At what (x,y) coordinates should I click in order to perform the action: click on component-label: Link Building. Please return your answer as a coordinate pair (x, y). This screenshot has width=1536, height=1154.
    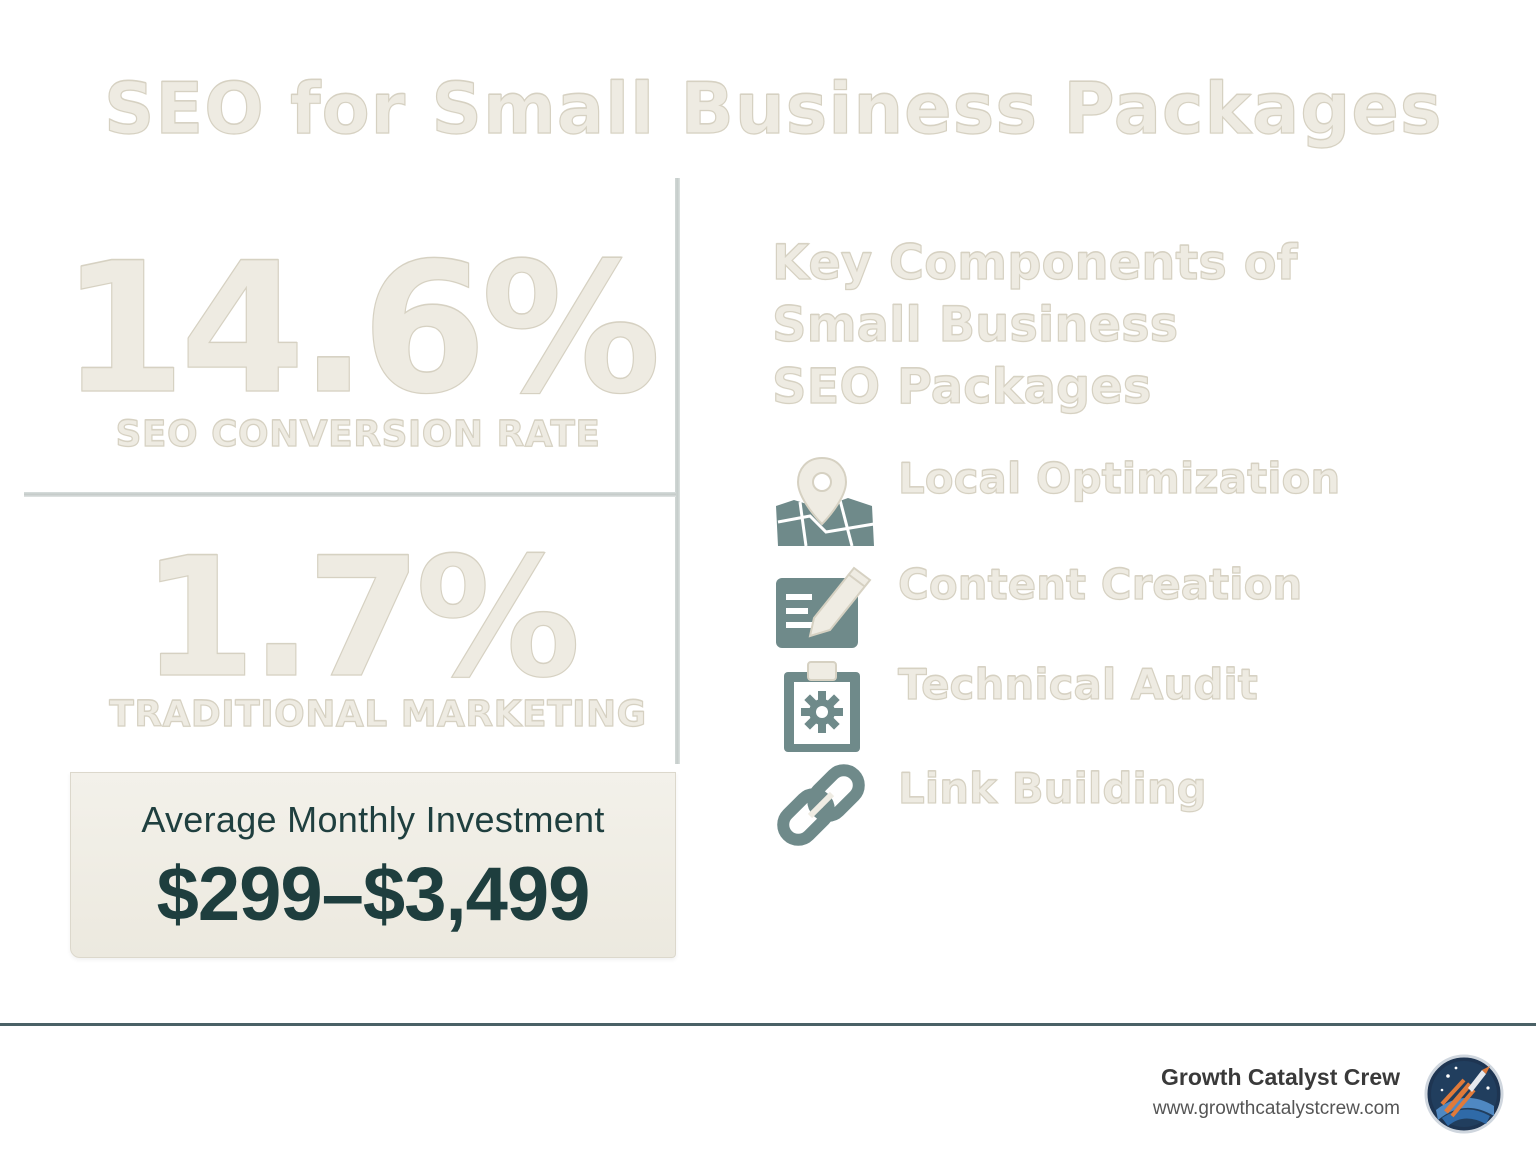
    Looking at the image, I should click on (1052, 788).